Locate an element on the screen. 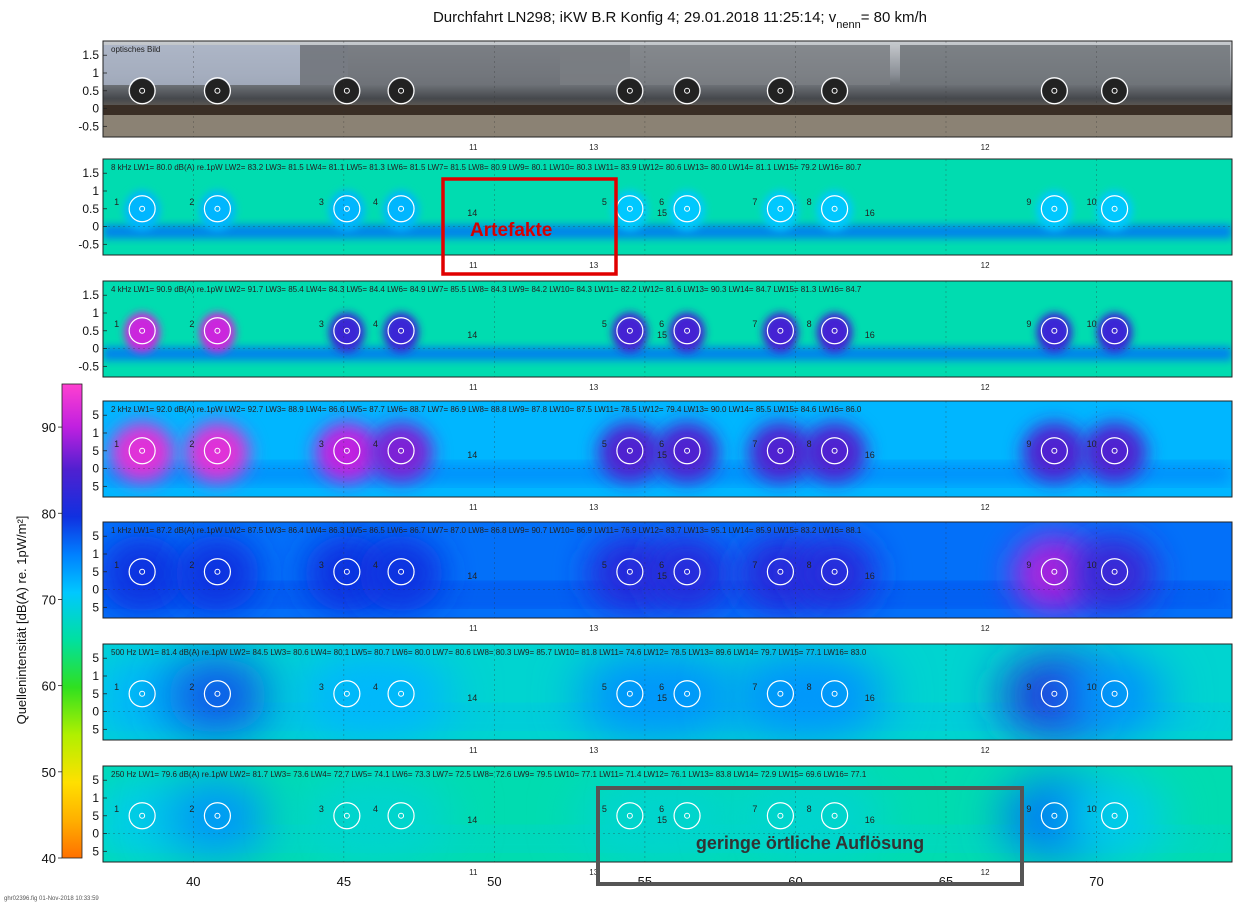 This screenshot has height=904, width=1244. title-suffix: = 80 km/h is located at coordinates (894, 17).